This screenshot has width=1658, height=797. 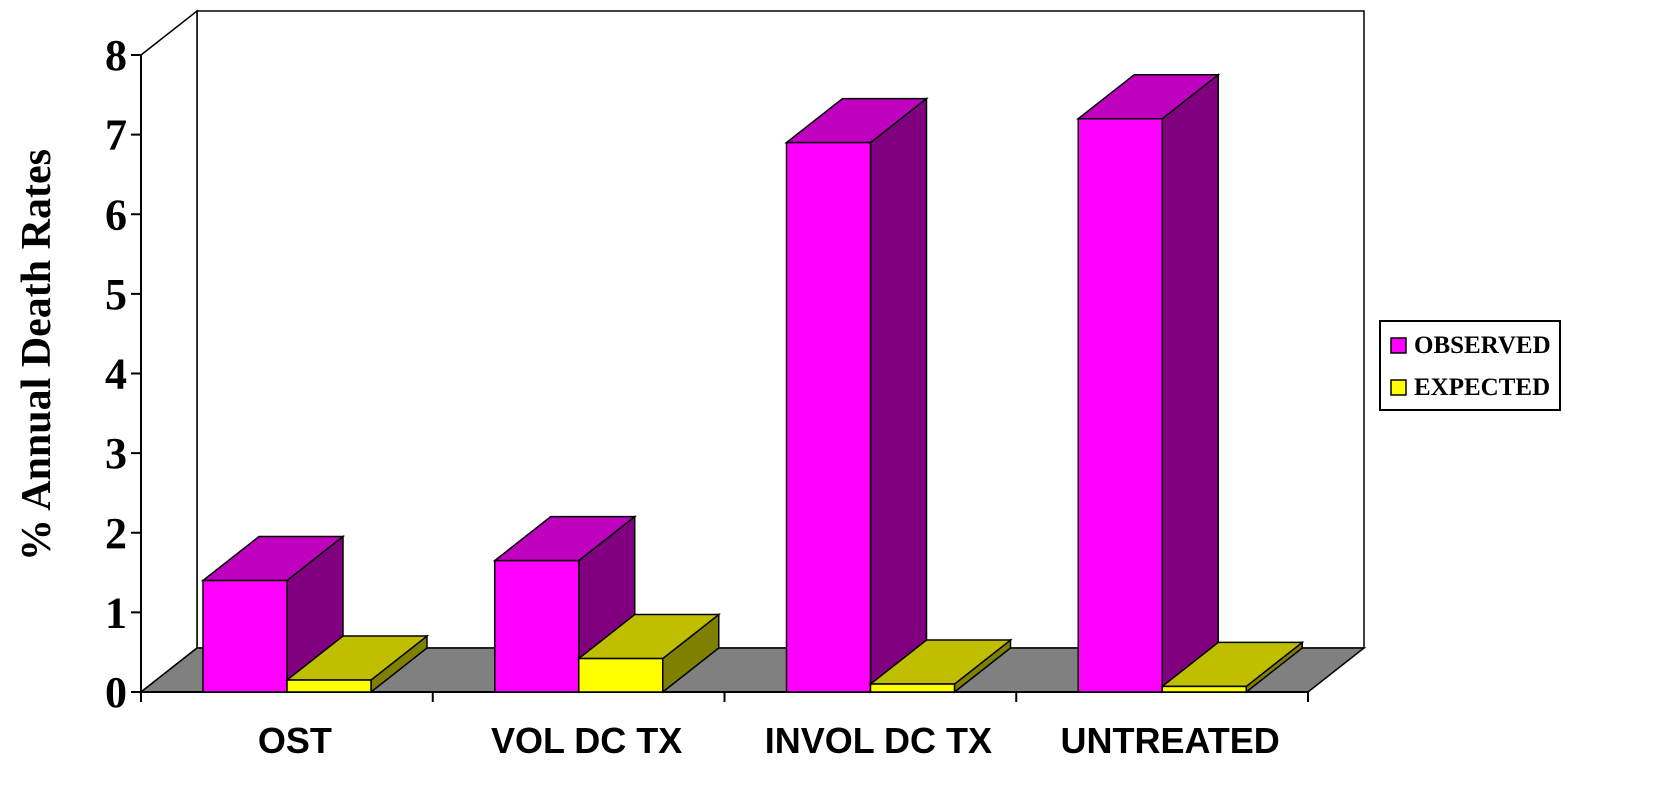 I want to click on legend-box, so click(x=1470, y=365).